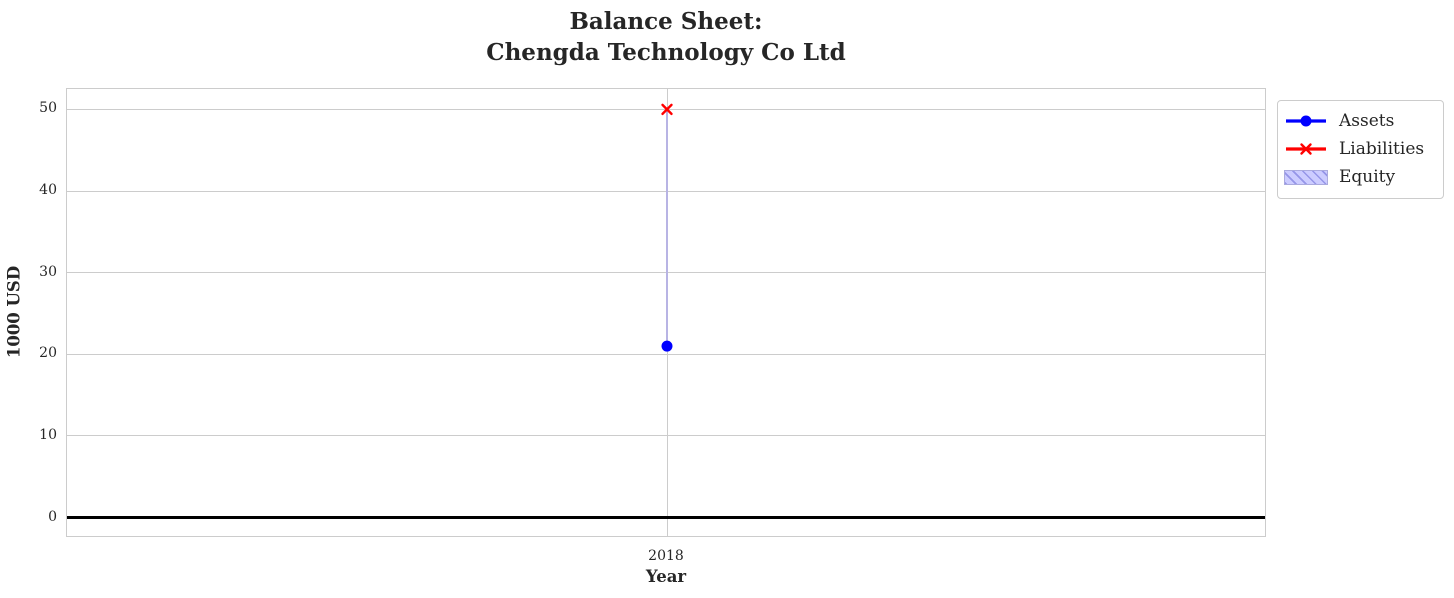 The width and height of the screenshot is (1454, 598). I want to click on legend-label-equity: Equity, so click(1367, 177).